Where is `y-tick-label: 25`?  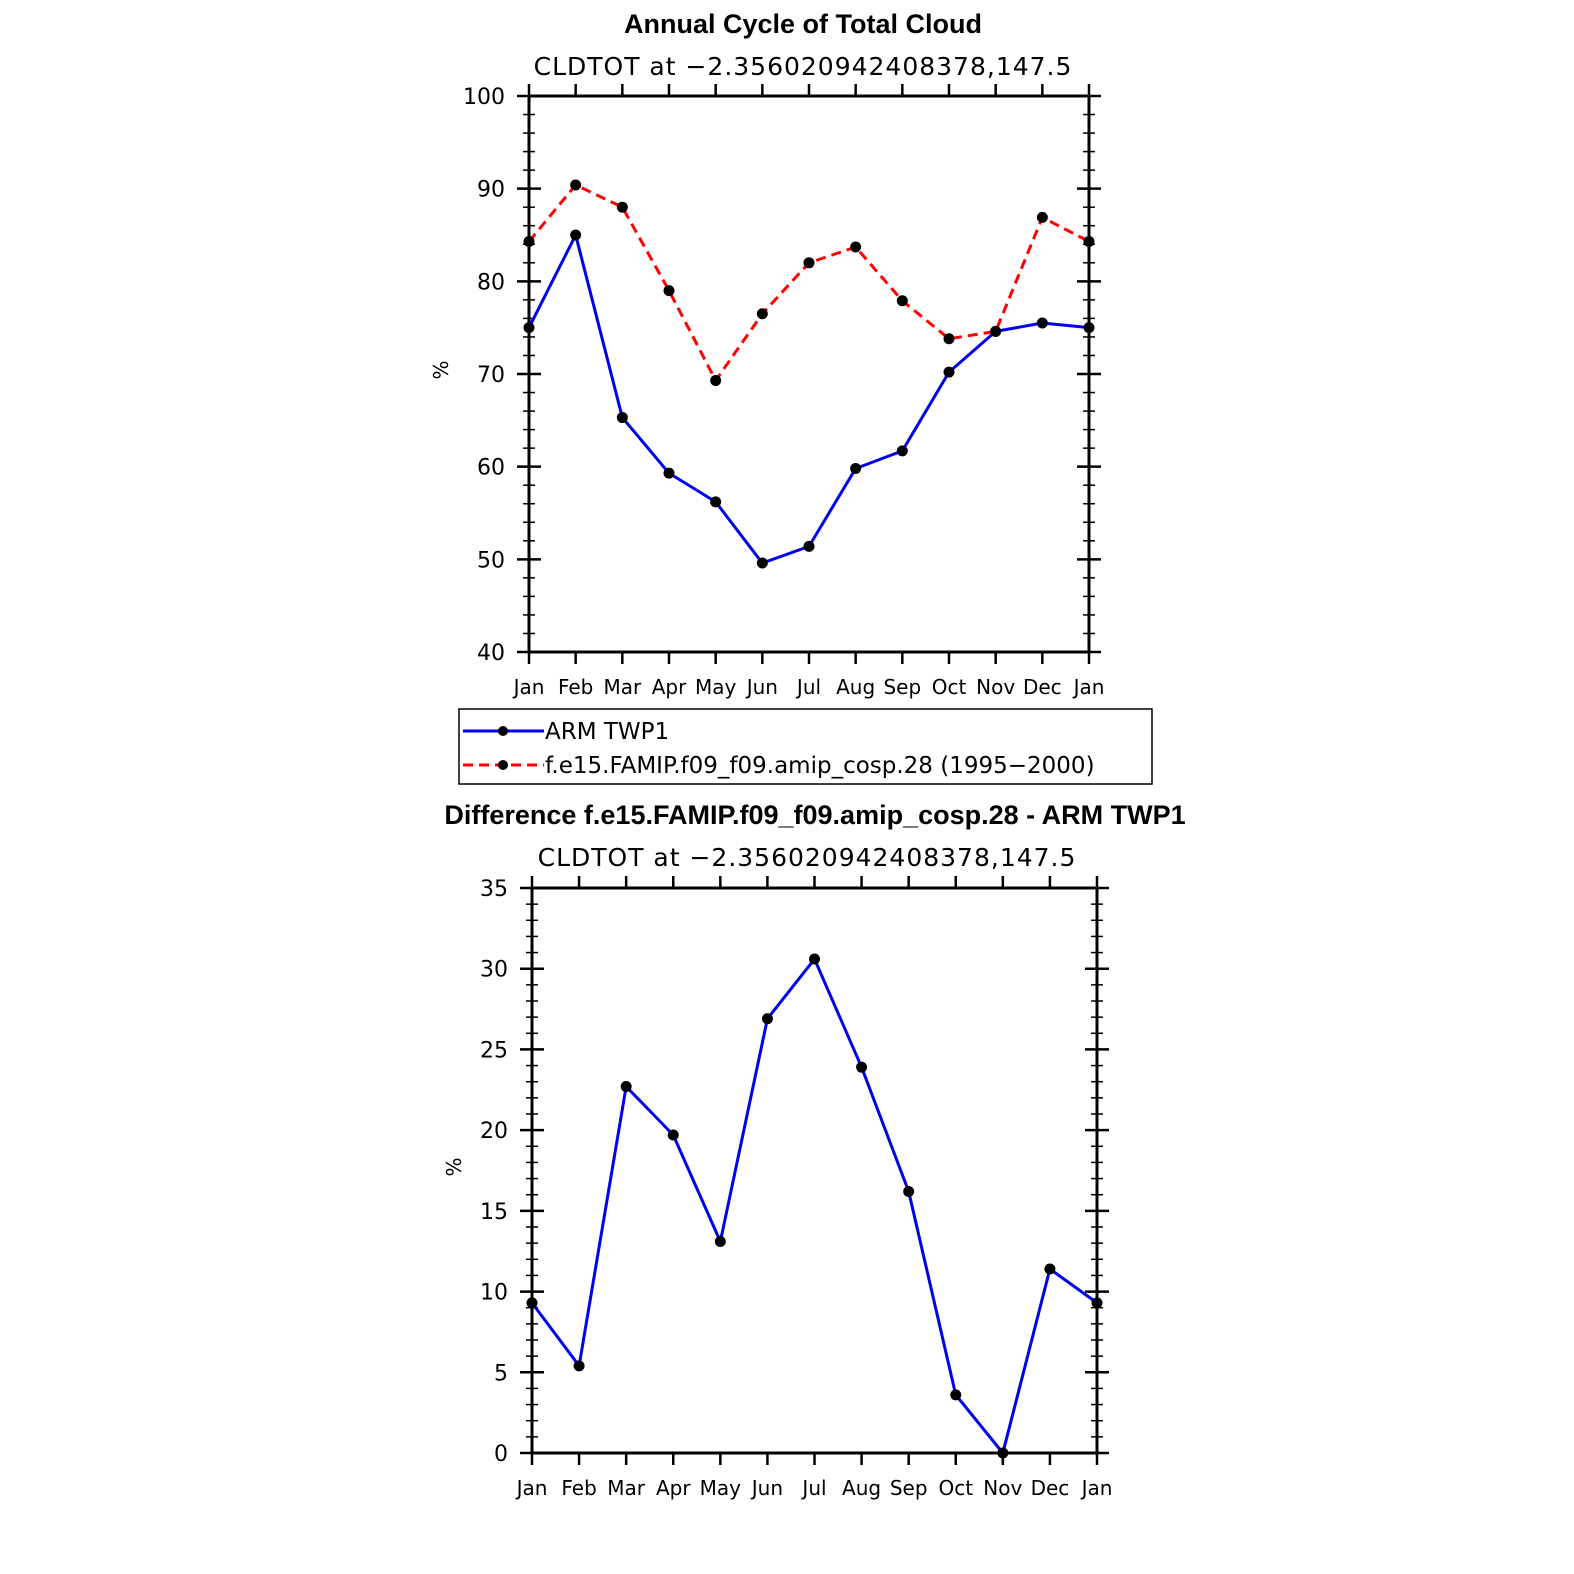 y-tick-label: 25 is located at coordinates (494, 1050).